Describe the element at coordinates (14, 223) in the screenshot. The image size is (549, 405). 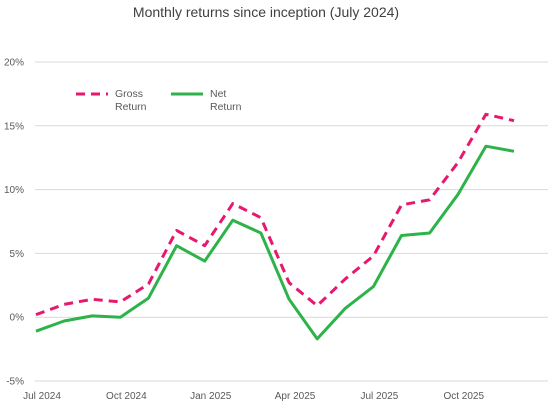
I see `y-axis-ticks: -5% 0% 5% 10% 15% 20%` at that location.